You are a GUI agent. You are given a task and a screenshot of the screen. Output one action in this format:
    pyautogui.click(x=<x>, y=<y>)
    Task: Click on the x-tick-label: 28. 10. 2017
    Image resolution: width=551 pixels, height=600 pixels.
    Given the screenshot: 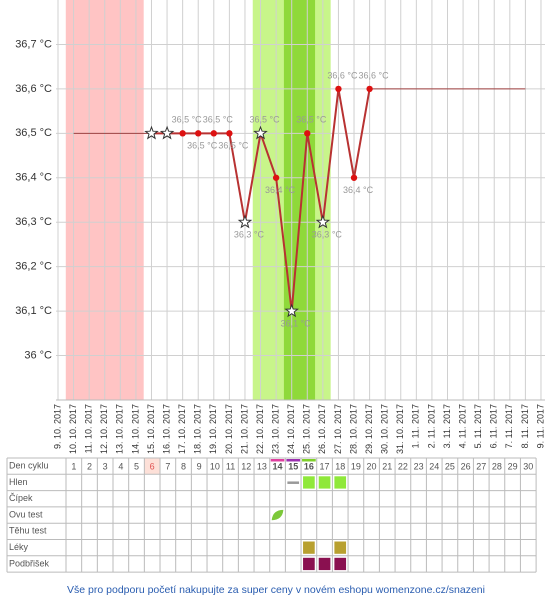 What is the action you would take?
    pyautogui.click(x=353, y=429)
    